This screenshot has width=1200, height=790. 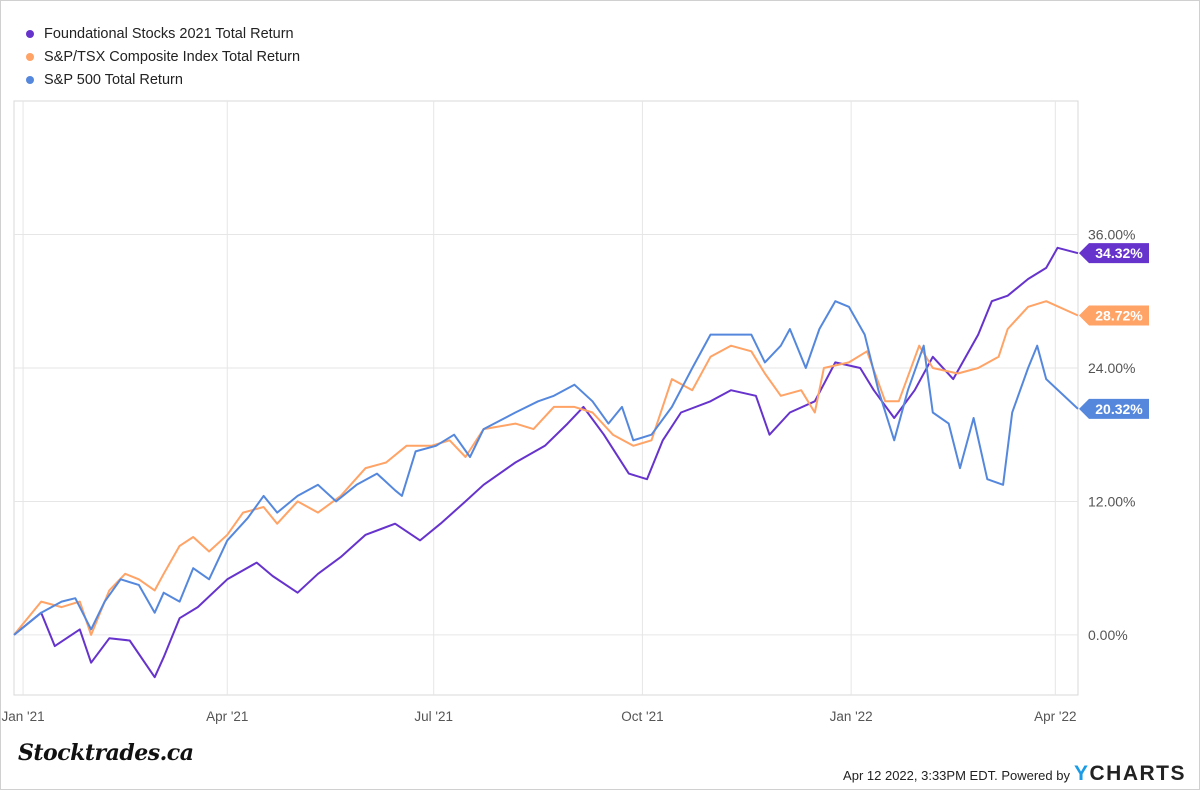 What do you see at coordinates (1108, 635) in the screenshot?
I see `y-tick-label: 0.00%` at bounding box center [1108, 635].